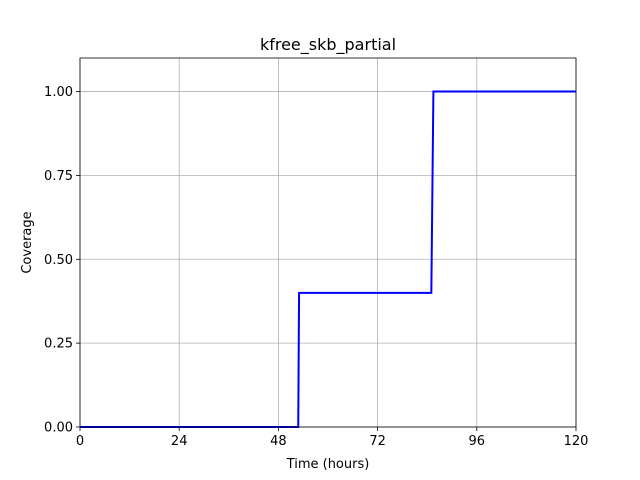 The image size is (640, 480). Describe the element at coordinates (27, 242) in the screenshot. I see `y-axis-label: Coverage` at that location.